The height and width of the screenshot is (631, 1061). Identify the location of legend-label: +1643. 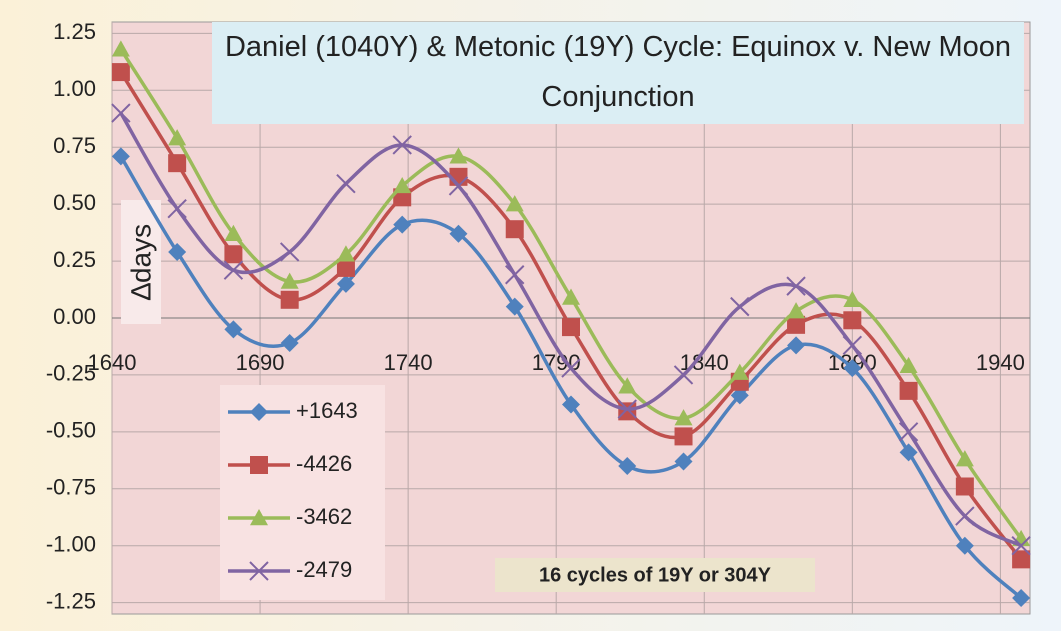
(327, 410).